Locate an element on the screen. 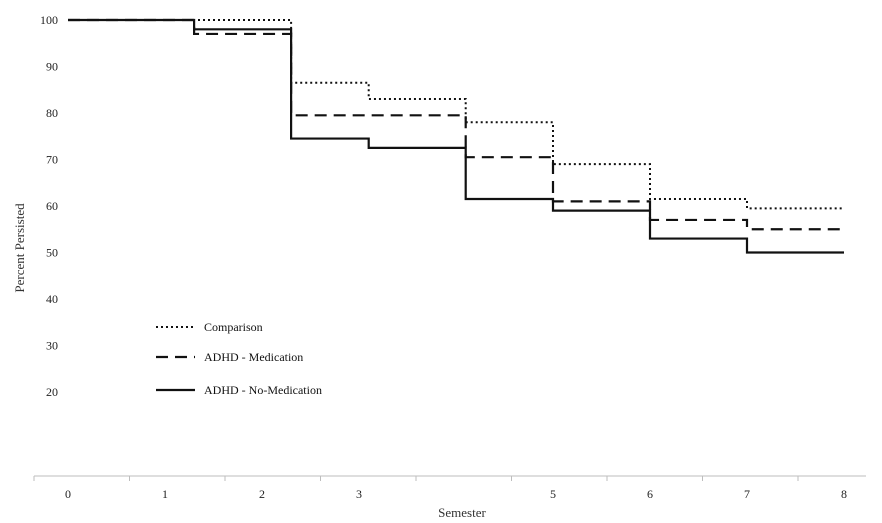  x-axis-title: Semester is located at coordinates (462, 512).